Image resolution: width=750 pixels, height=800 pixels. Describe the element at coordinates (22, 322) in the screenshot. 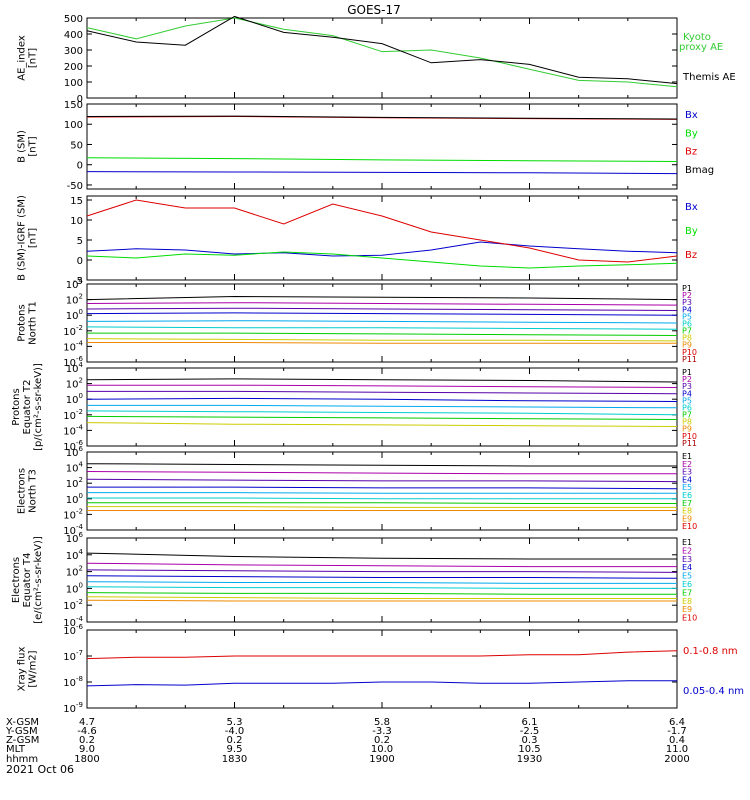

I see `y-axis-label: Protons` at that location.